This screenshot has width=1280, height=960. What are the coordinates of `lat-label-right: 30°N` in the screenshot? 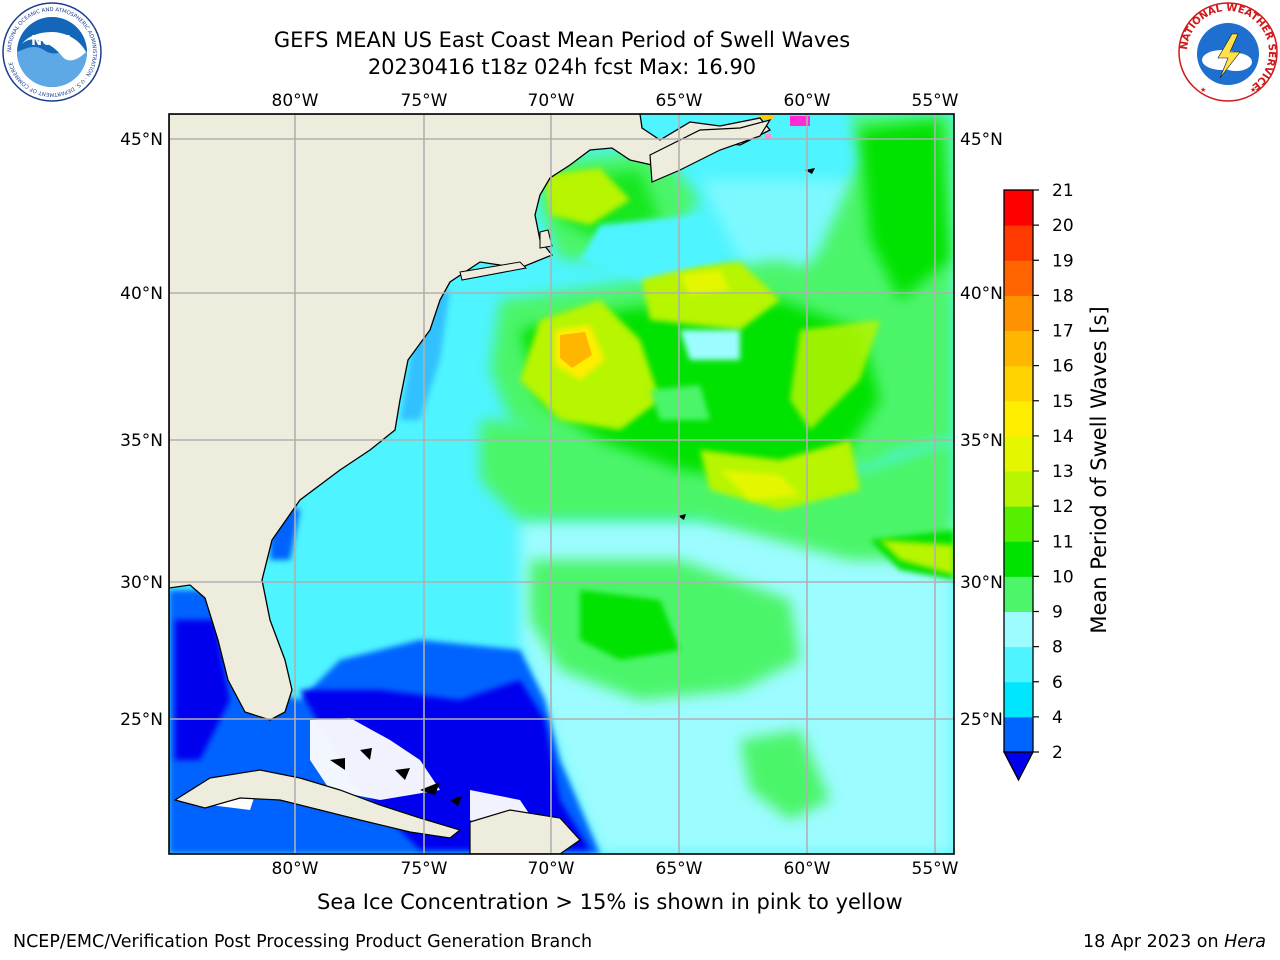 It's located at (981, 583).